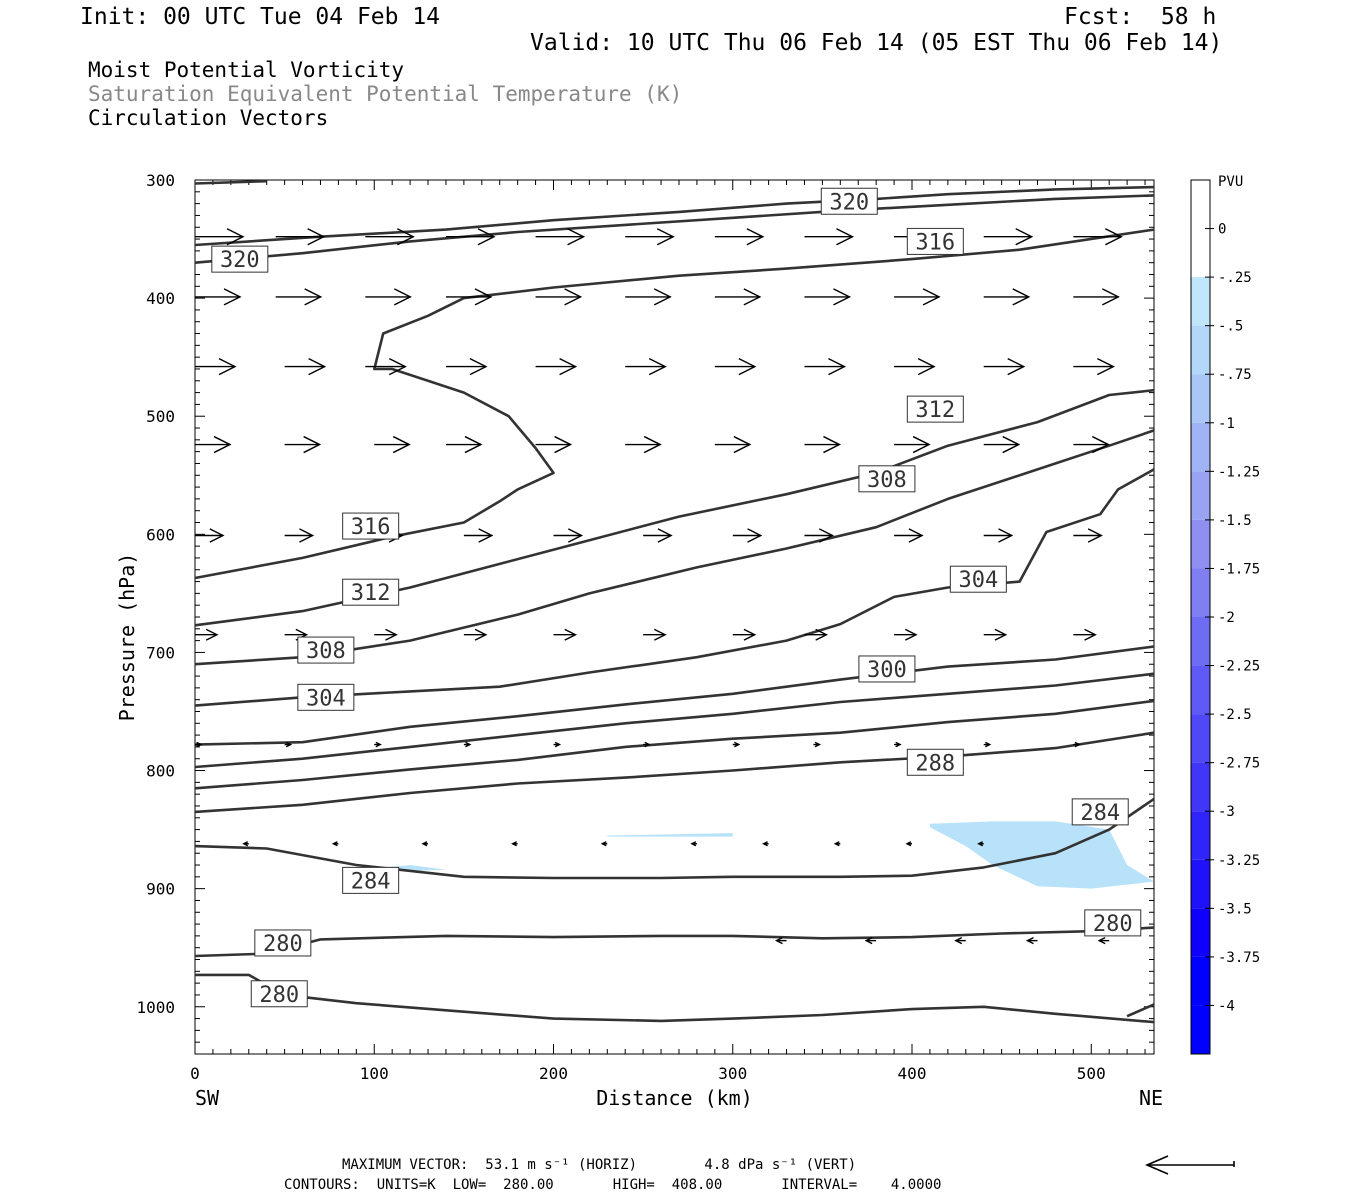  I want to click on reference-vector-head, so click(1156, 1165).